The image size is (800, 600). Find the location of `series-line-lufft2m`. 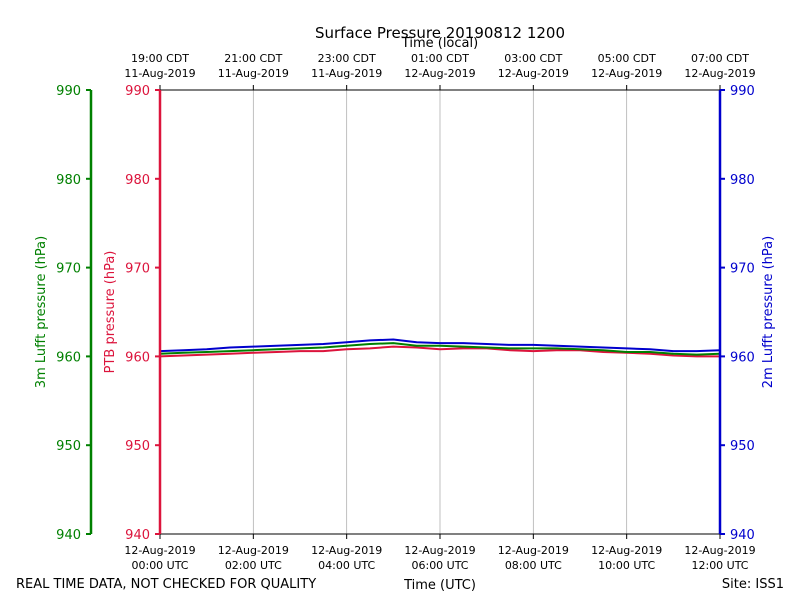

series-line-lufft2m is located at coordinates (440, 345).